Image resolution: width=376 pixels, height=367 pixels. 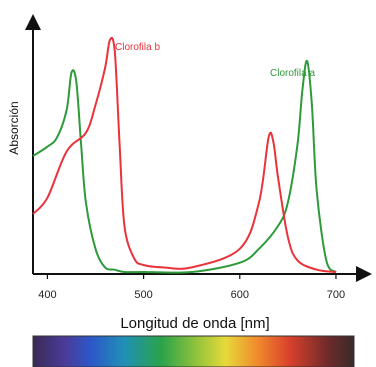 I want to click on y-axis-title: Absorción, so click(x=14, y=127).